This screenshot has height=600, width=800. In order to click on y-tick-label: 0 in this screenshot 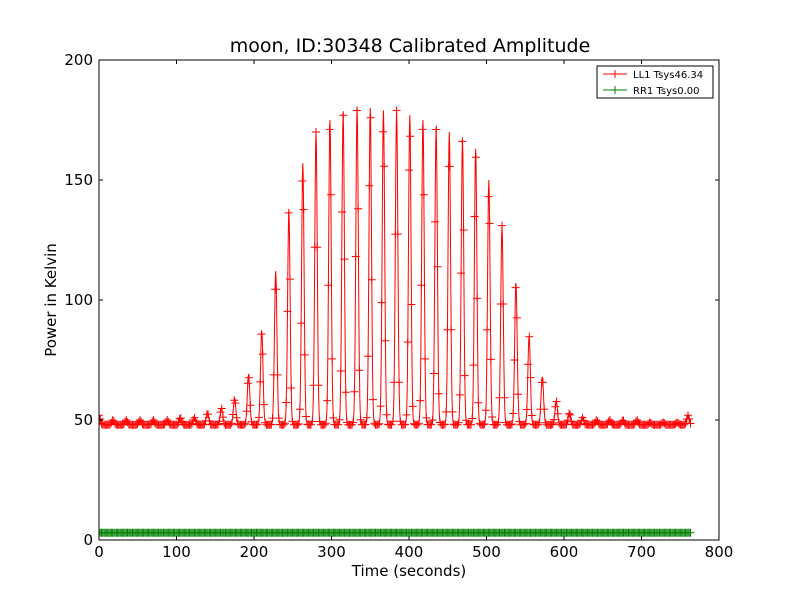, I will do `click(88, 540)`.